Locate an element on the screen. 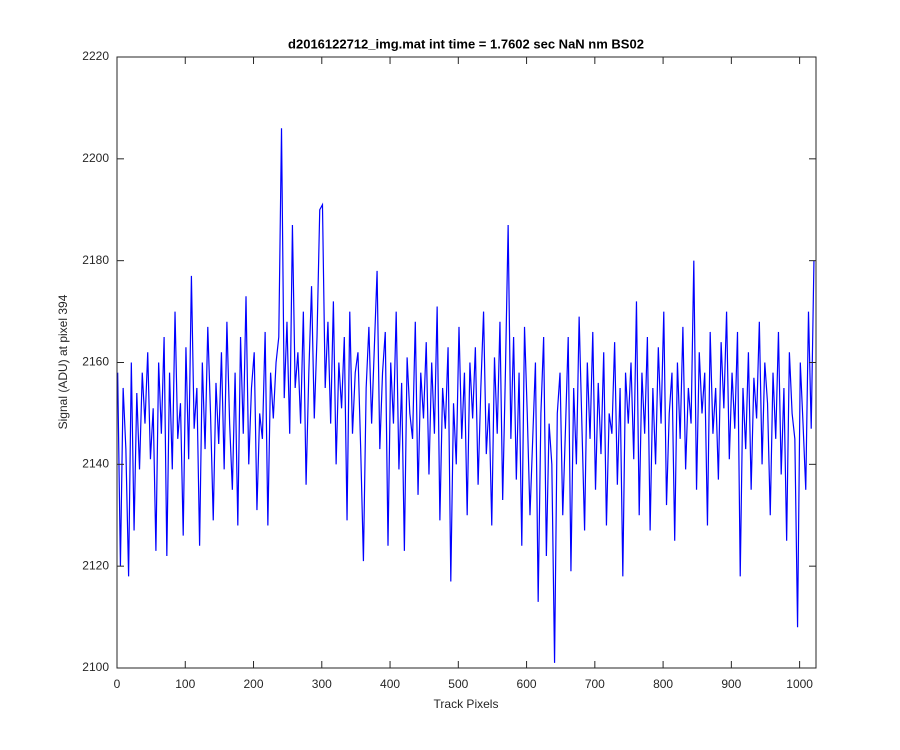  y-axis-label: Signal (ADU) at pixel 394 is located at coordinates (63, 361).